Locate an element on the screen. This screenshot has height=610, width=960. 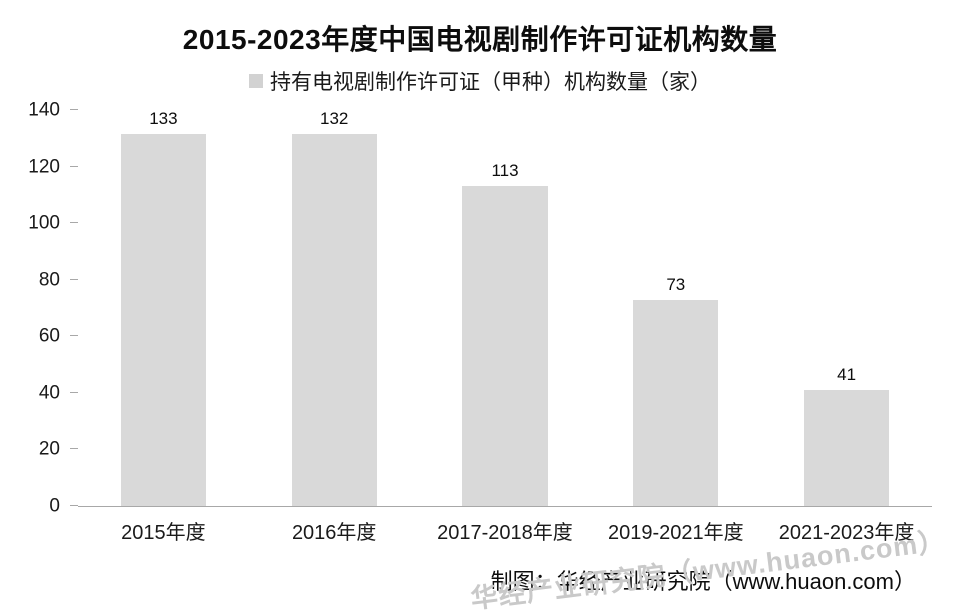
y-axis-label: 0 is located at coordinates (54, 506).